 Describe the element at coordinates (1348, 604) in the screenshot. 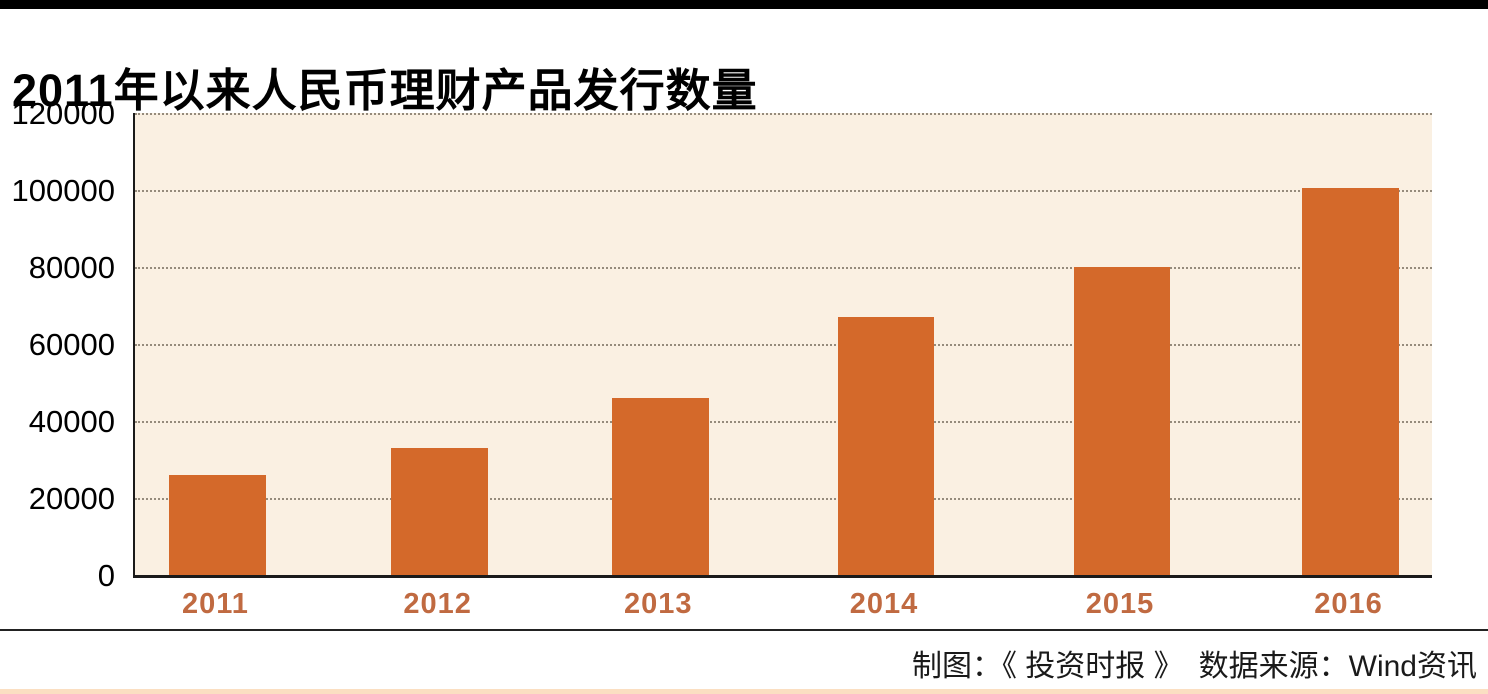

I see `x-tick-label-2016: 2016` at that location.